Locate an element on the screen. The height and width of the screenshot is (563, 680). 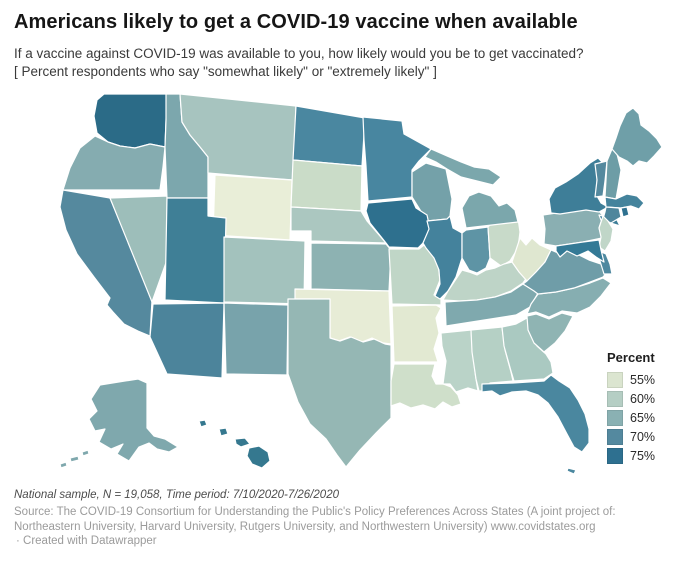
state-colorado is located at coordinates (264, 270).